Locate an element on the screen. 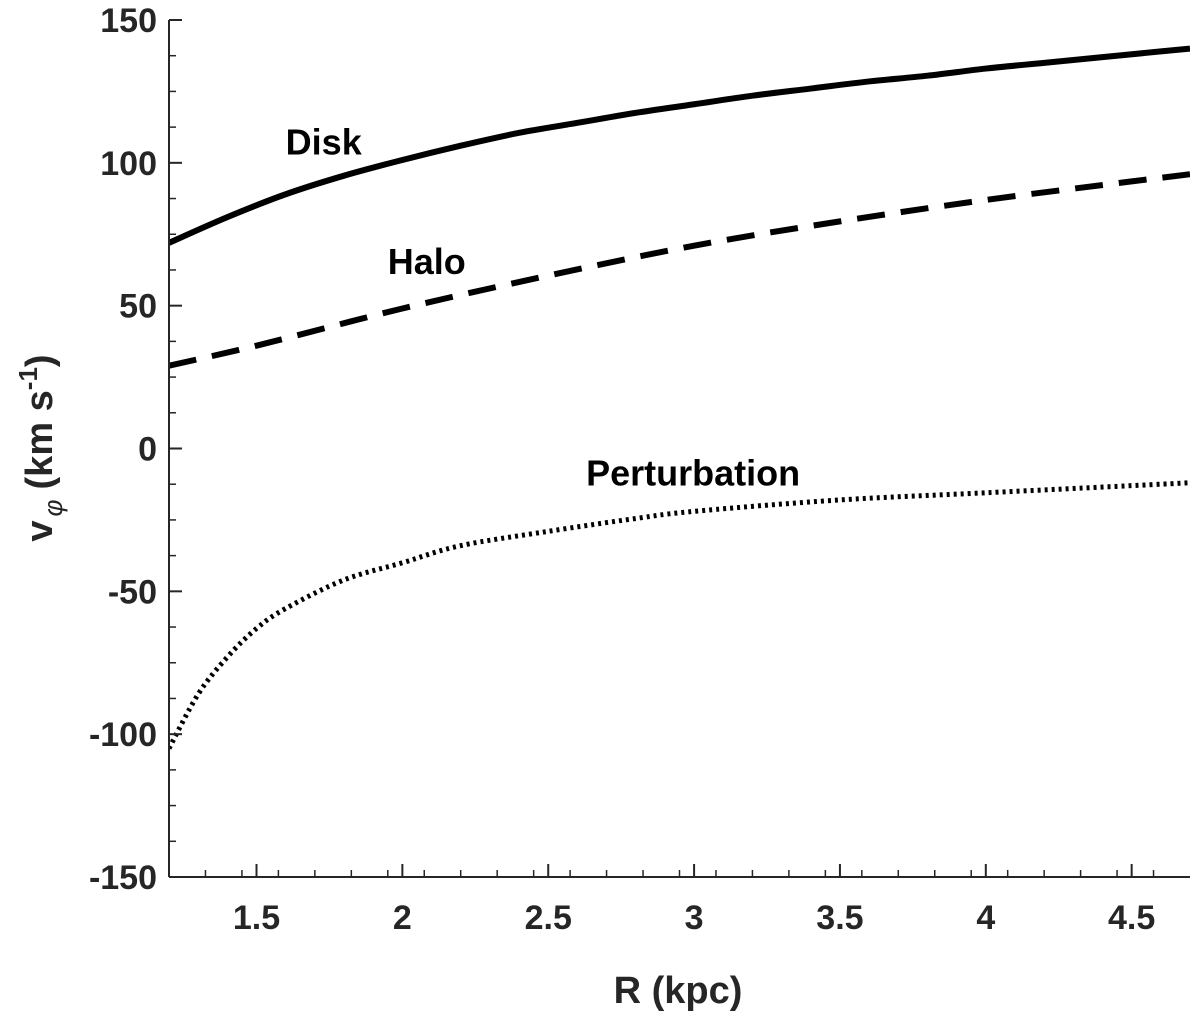 This screenshot has height=1016, width=1200. x-tick-label: 3.5 is located at coordinates (839, 918).